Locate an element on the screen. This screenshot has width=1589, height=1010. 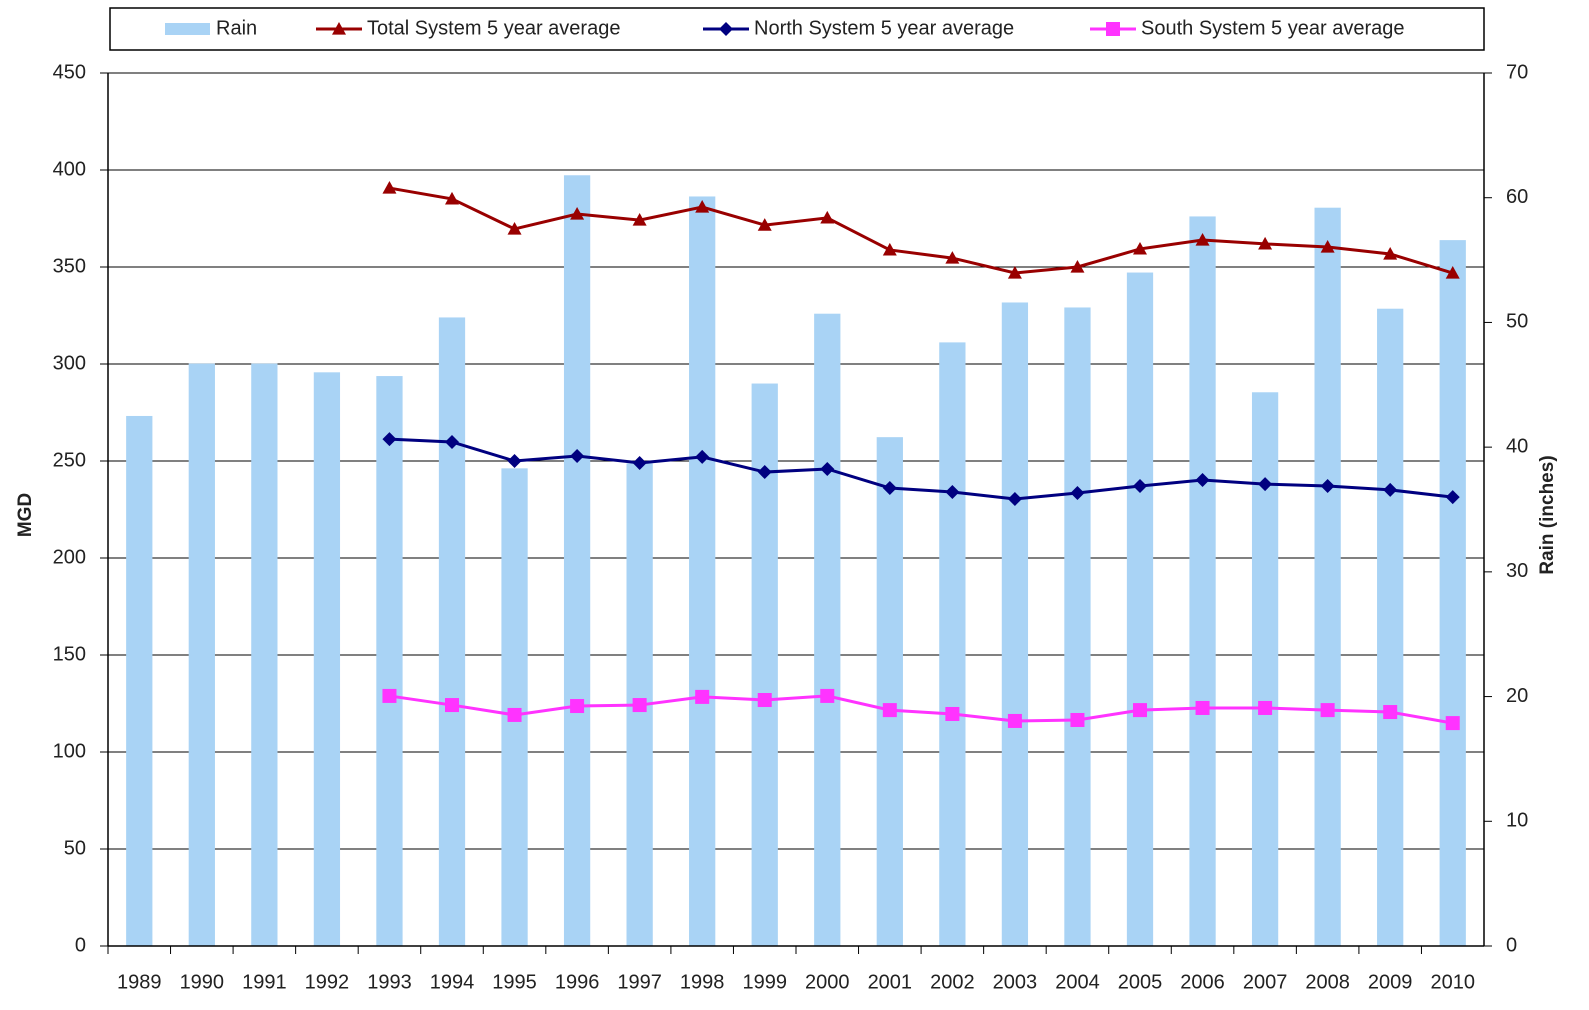
y2-tick-label: 70 is located at coordinates (1517, 72).